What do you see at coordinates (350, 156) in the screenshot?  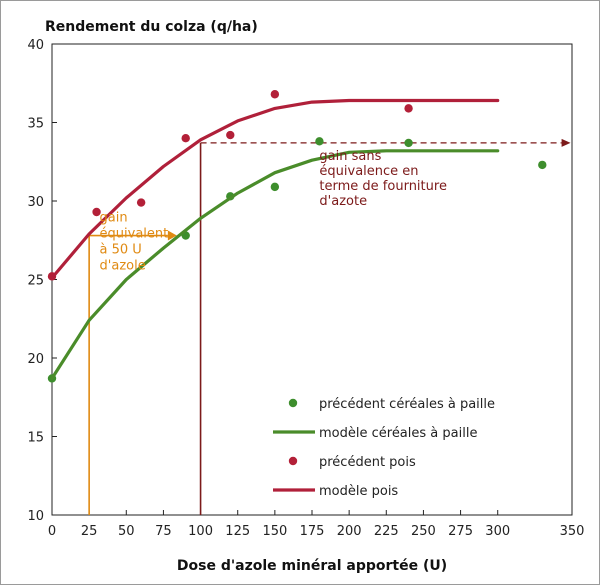 I see `annotation-line: gain sans` at bounding box center [350, 156].